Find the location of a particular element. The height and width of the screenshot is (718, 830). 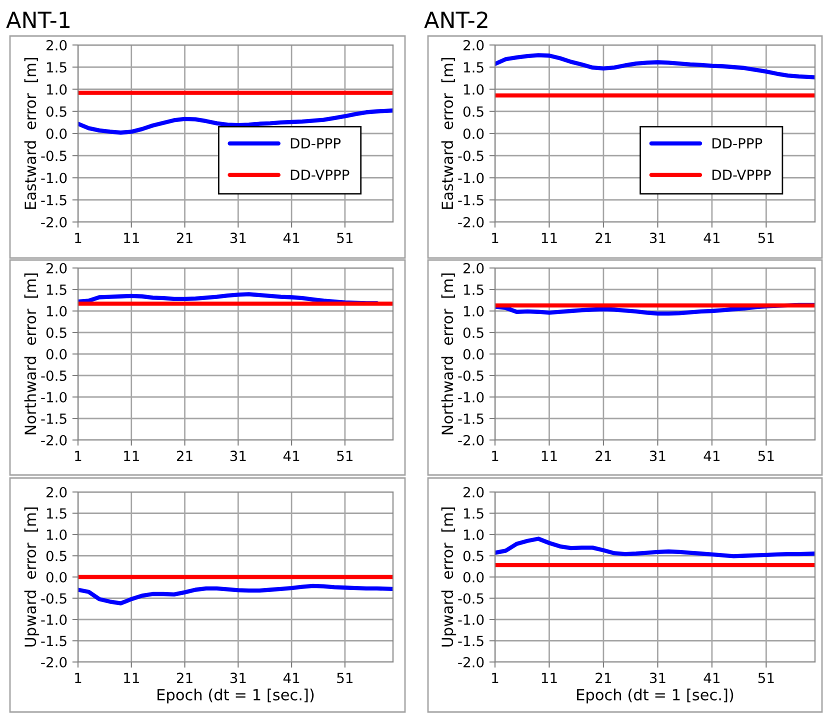

legend-label: DD-PPP is located at coordinates (737, 143).